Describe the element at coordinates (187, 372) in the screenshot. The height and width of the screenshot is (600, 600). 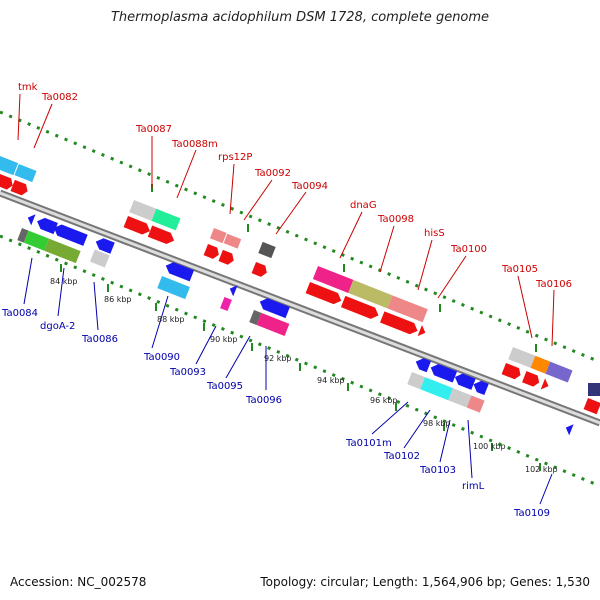
I see `gene-label: Ta0093` at that location.